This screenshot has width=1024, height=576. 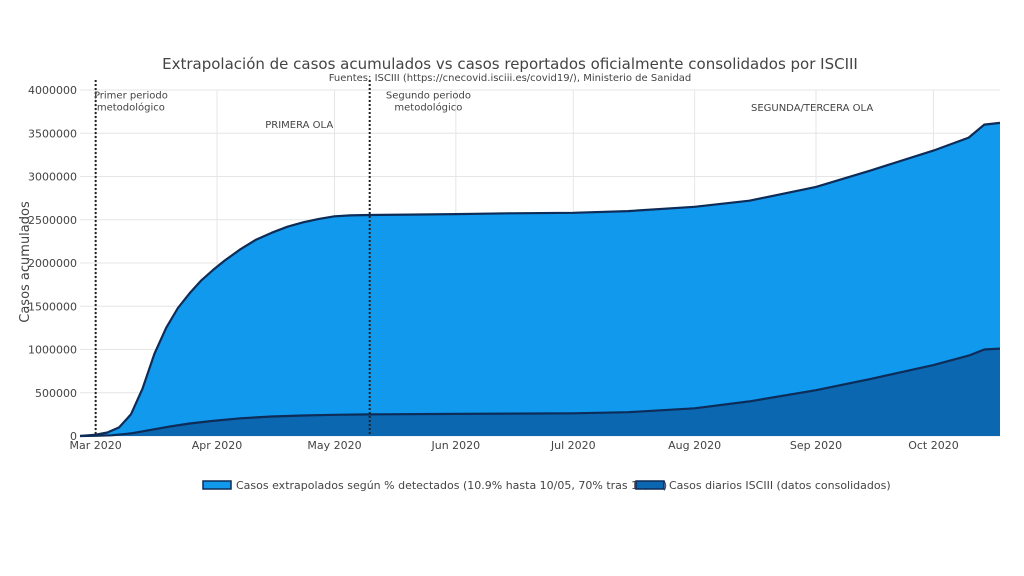 What do you see at coordinates (52, 350) in the screenshot?
I see `y-tick-label: 1000000` at bounding box center [52, 350].